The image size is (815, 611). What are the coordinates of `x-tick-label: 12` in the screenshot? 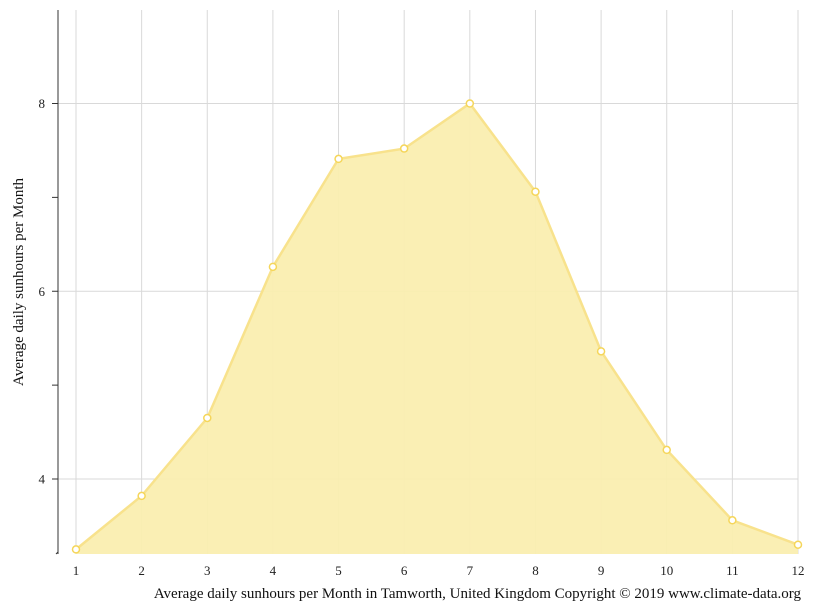 It's located at (798, 570).